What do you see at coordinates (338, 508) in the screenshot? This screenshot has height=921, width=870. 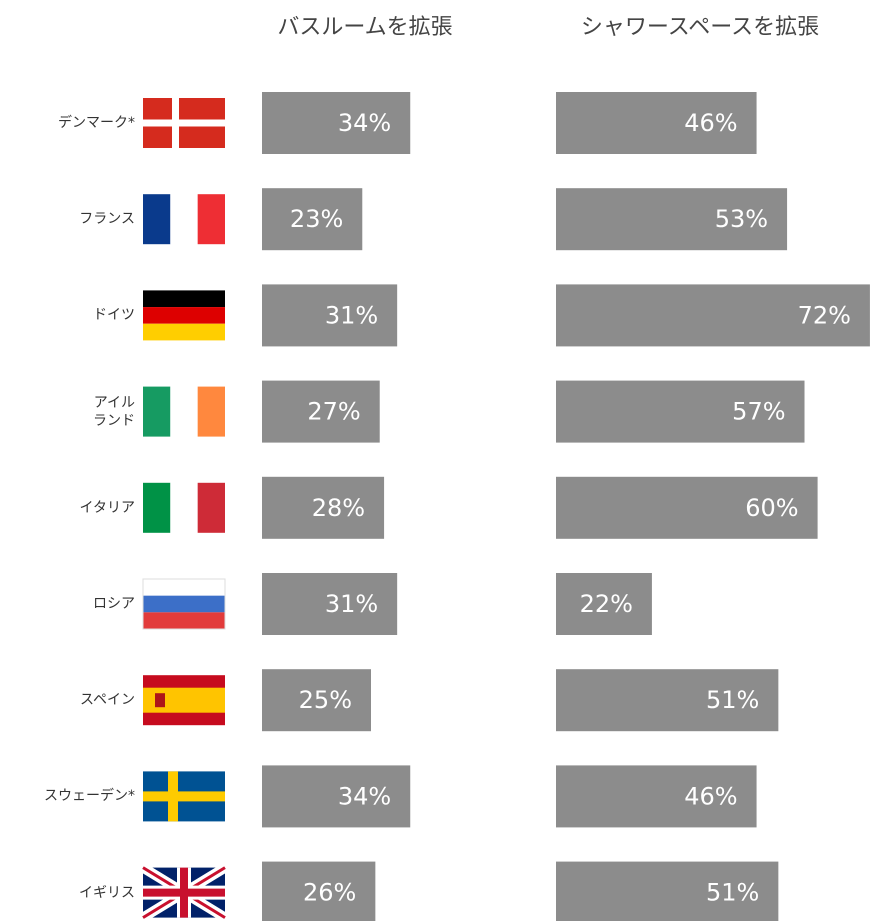 I see `value-label: 28%` at bounding box center [338, 508].